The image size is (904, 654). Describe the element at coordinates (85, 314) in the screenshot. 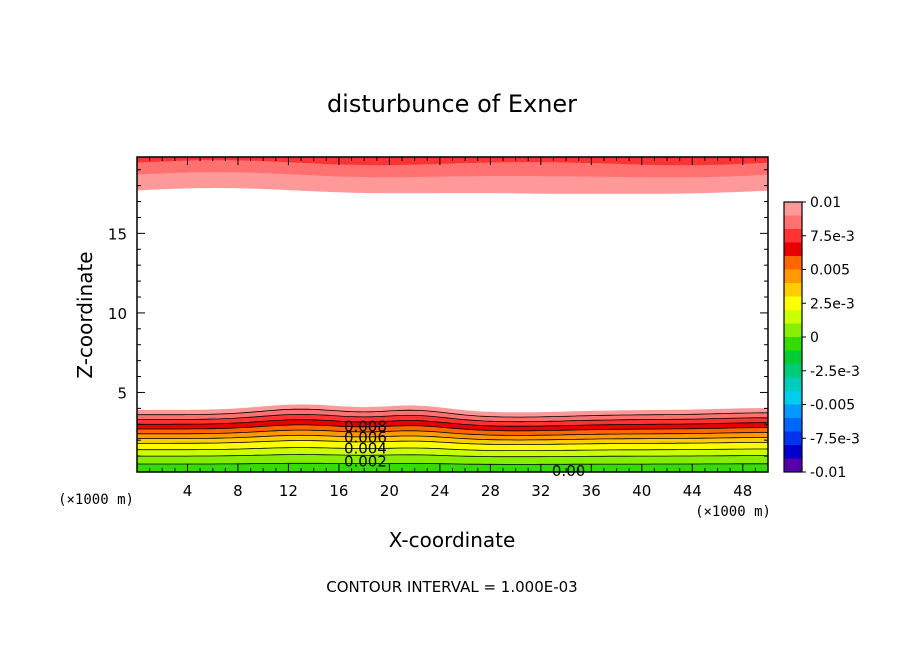

I see `y-axis-label: Z-coordinate` at that location.